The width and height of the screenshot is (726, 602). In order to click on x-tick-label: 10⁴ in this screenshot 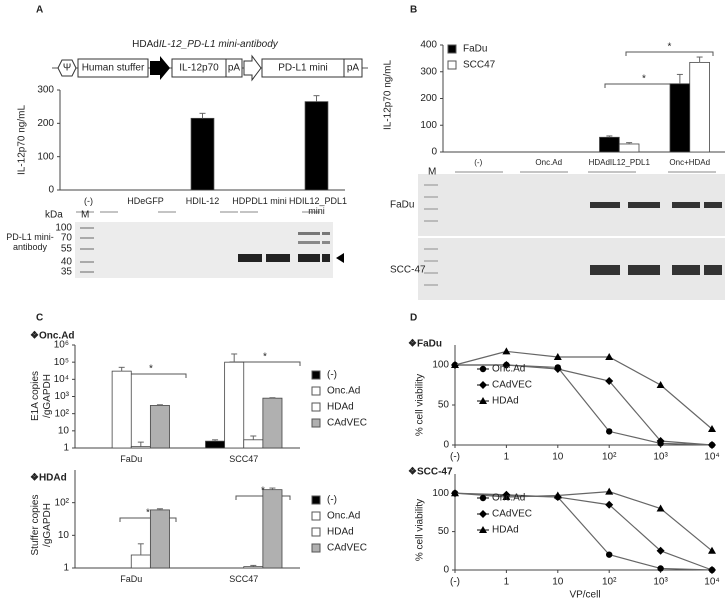, I will do `click(711, 457)`.